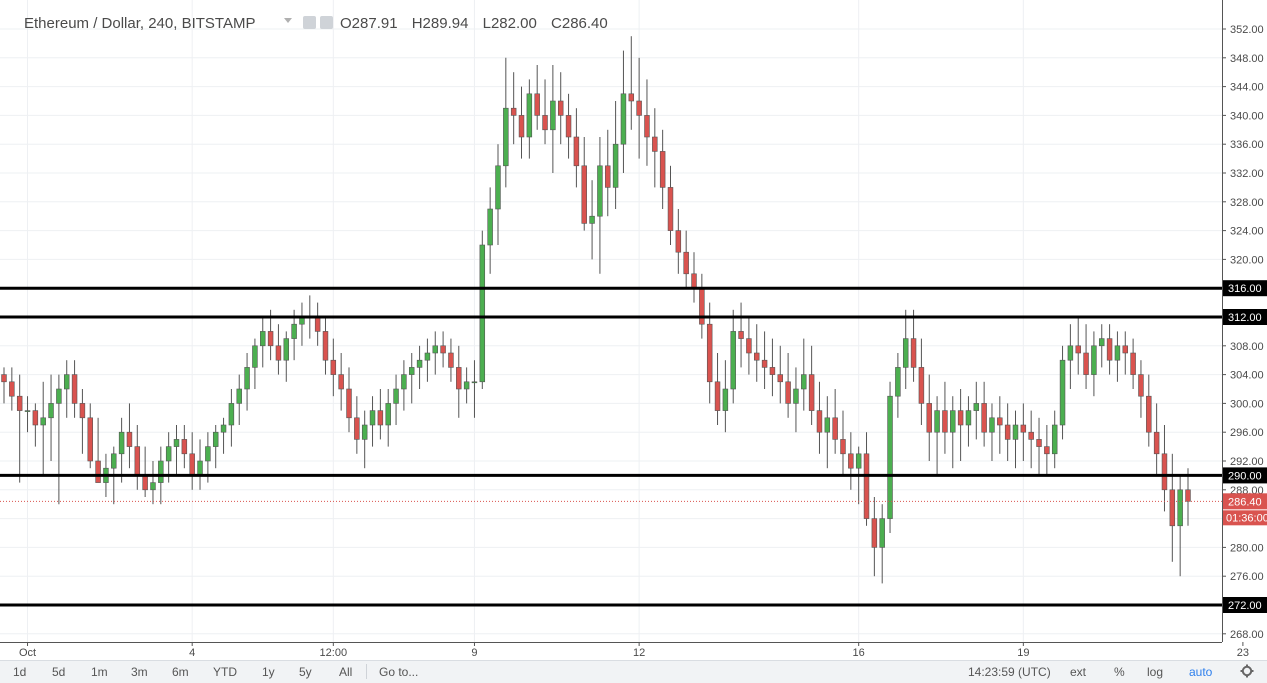 The height and width of the screenshot is (683, 1267). Describe the element at coordinates (1247, 59) in the screenshot. I see `price-tick-label: 348.00` at that location.